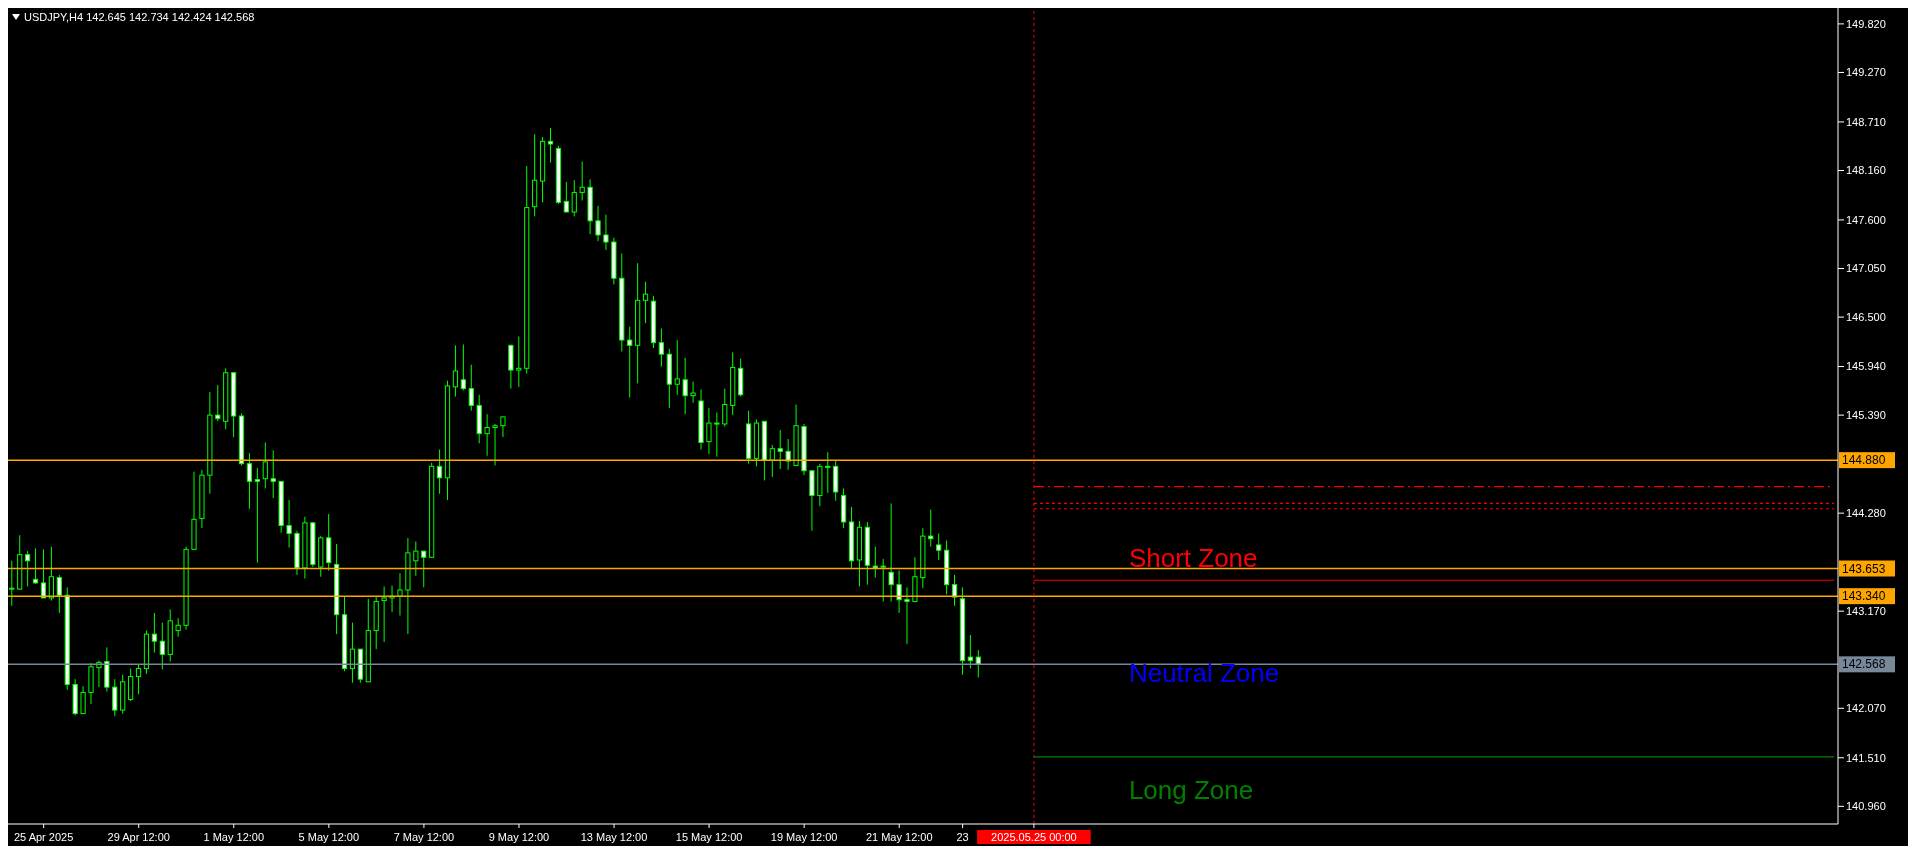 This screenshot has width=1920, height=854. I want to click on x-tick-label: 29 Apr 12:00, so click(138, 837).